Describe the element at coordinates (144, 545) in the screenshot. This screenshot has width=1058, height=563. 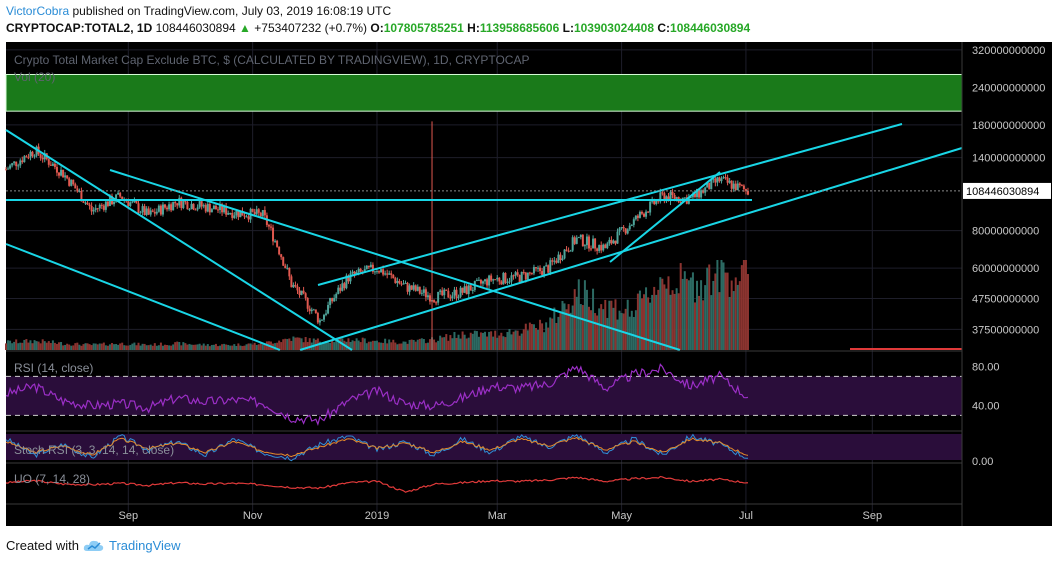
I see `tradingview-brand-link: TradingView` at that location.